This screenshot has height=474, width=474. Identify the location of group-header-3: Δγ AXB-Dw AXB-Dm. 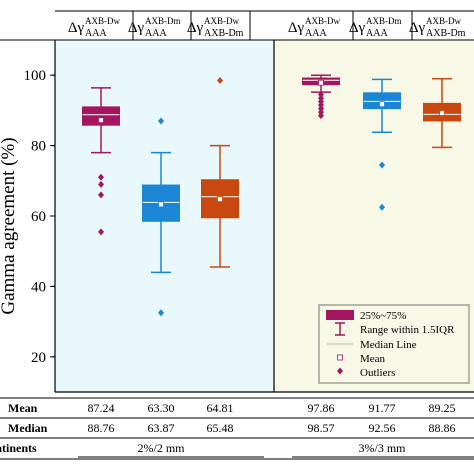
(215, 27).